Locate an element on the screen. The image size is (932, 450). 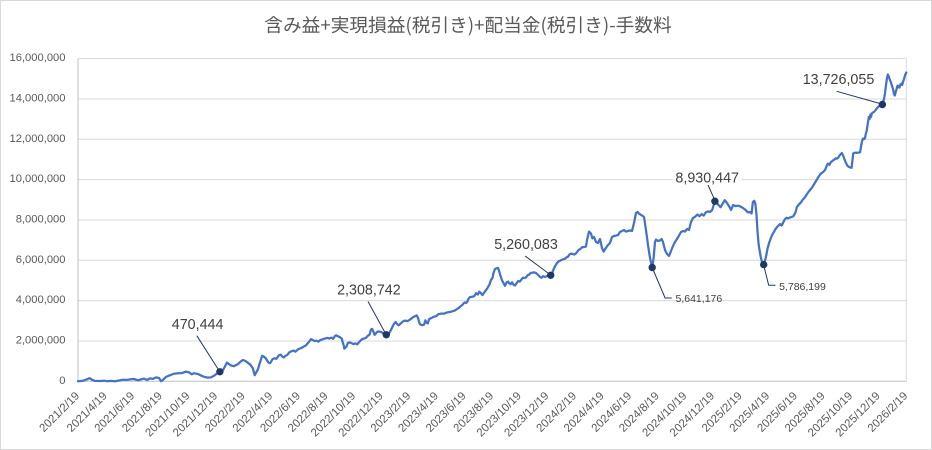
svg-text: 14,000,000 is located at coordinates (38, 99).